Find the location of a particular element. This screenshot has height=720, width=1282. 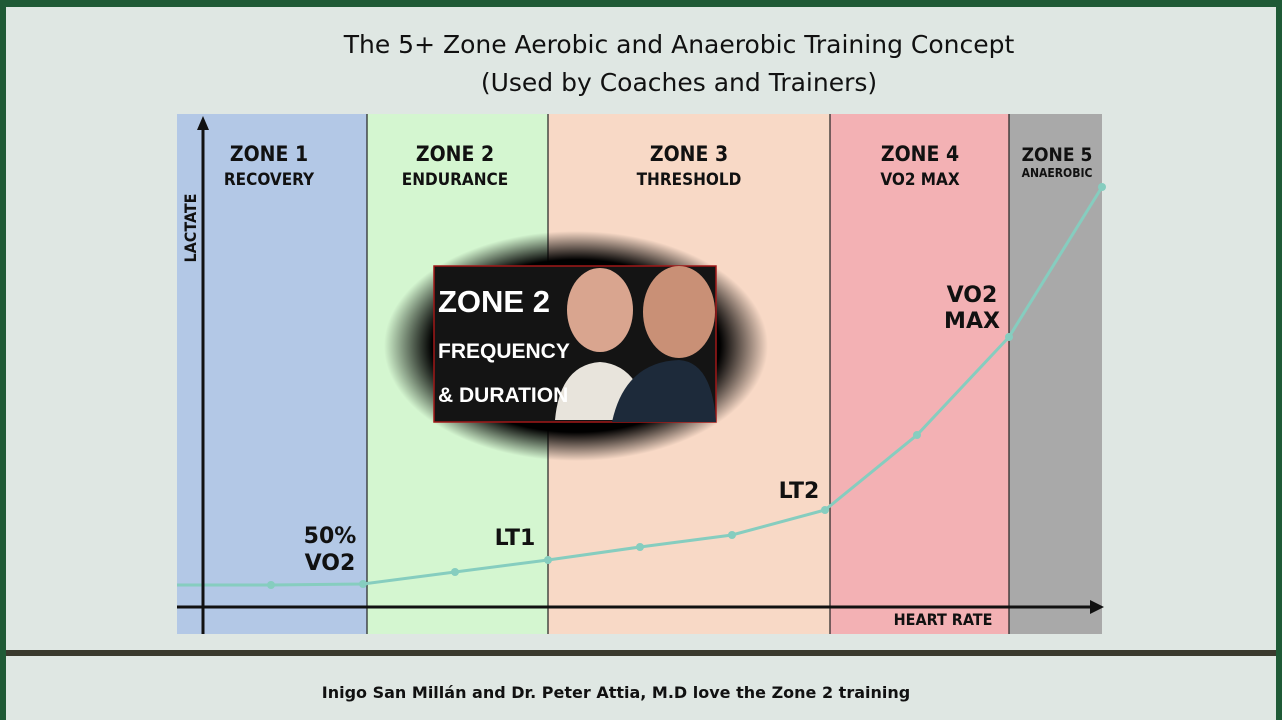

annotation: MAX is located at coordinates (972, 321).